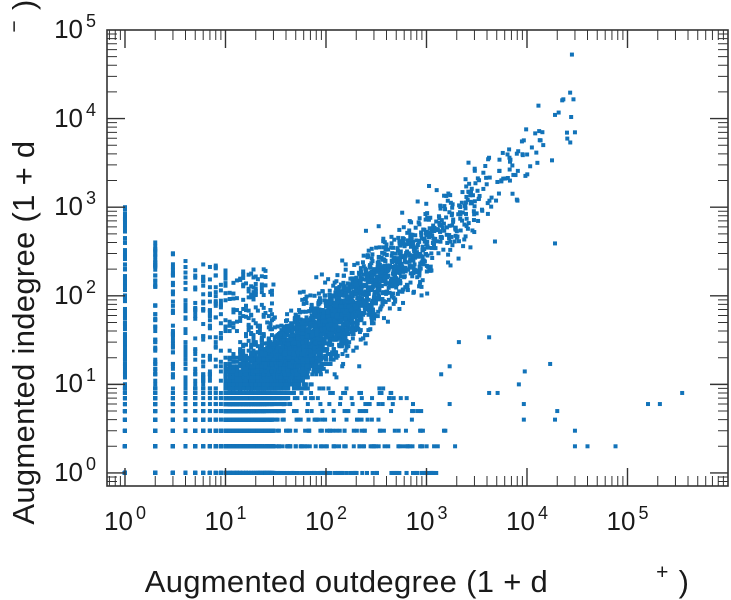 The image size is (731, 600). What do you see at coordinates (75, 293) in the screenshot?
I see `y-tick-label-1e2: 10 2` at bounding box center [75, 293].